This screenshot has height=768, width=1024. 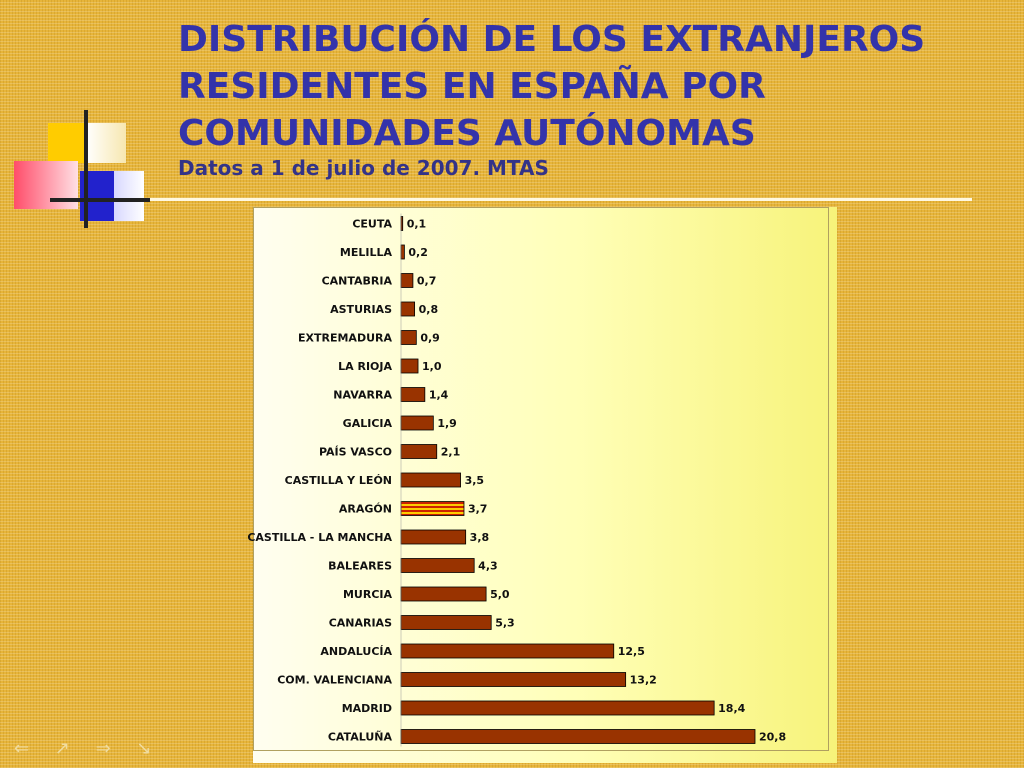 I want to click on slide-title-line-1: DISTRIBUCIÓN DE LOS EXTRANJEROS, so click(x=552, y=39).